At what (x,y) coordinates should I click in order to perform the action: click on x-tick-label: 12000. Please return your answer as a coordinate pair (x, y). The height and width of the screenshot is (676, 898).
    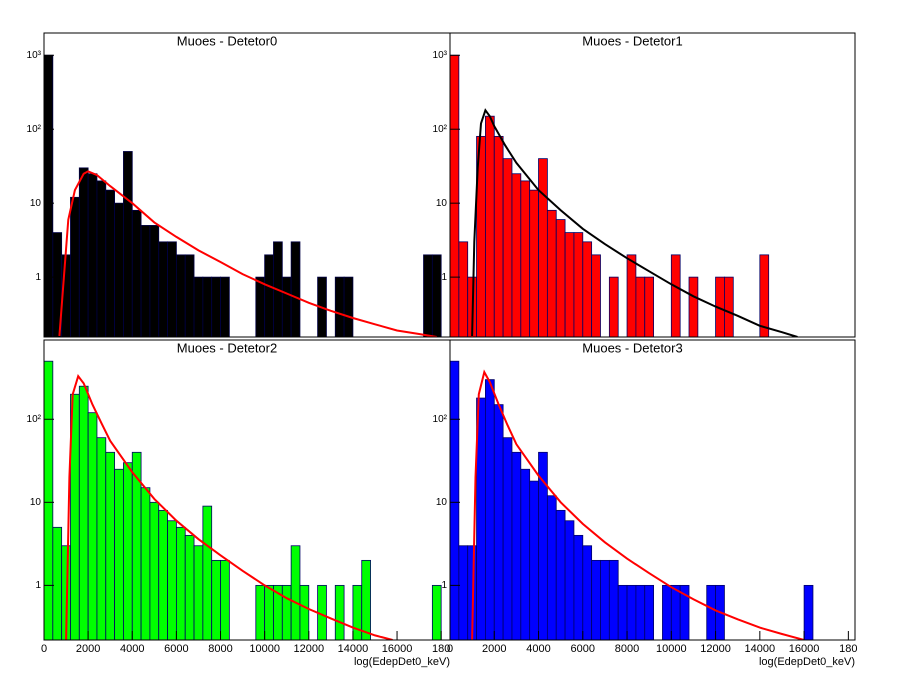
    Looking at the image, I should click on (308, 649).